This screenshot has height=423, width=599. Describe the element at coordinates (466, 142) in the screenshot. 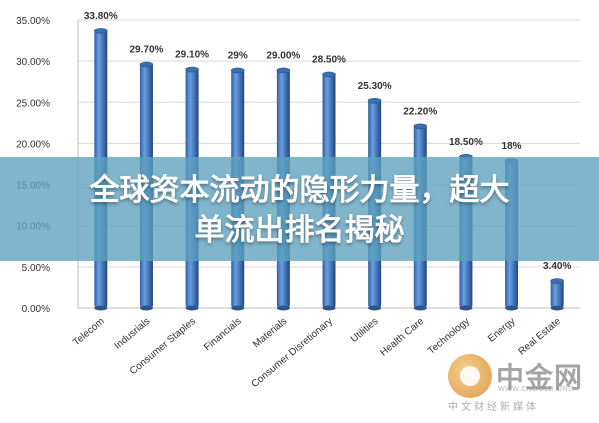

I see `data-label: 18.50%` at that location.